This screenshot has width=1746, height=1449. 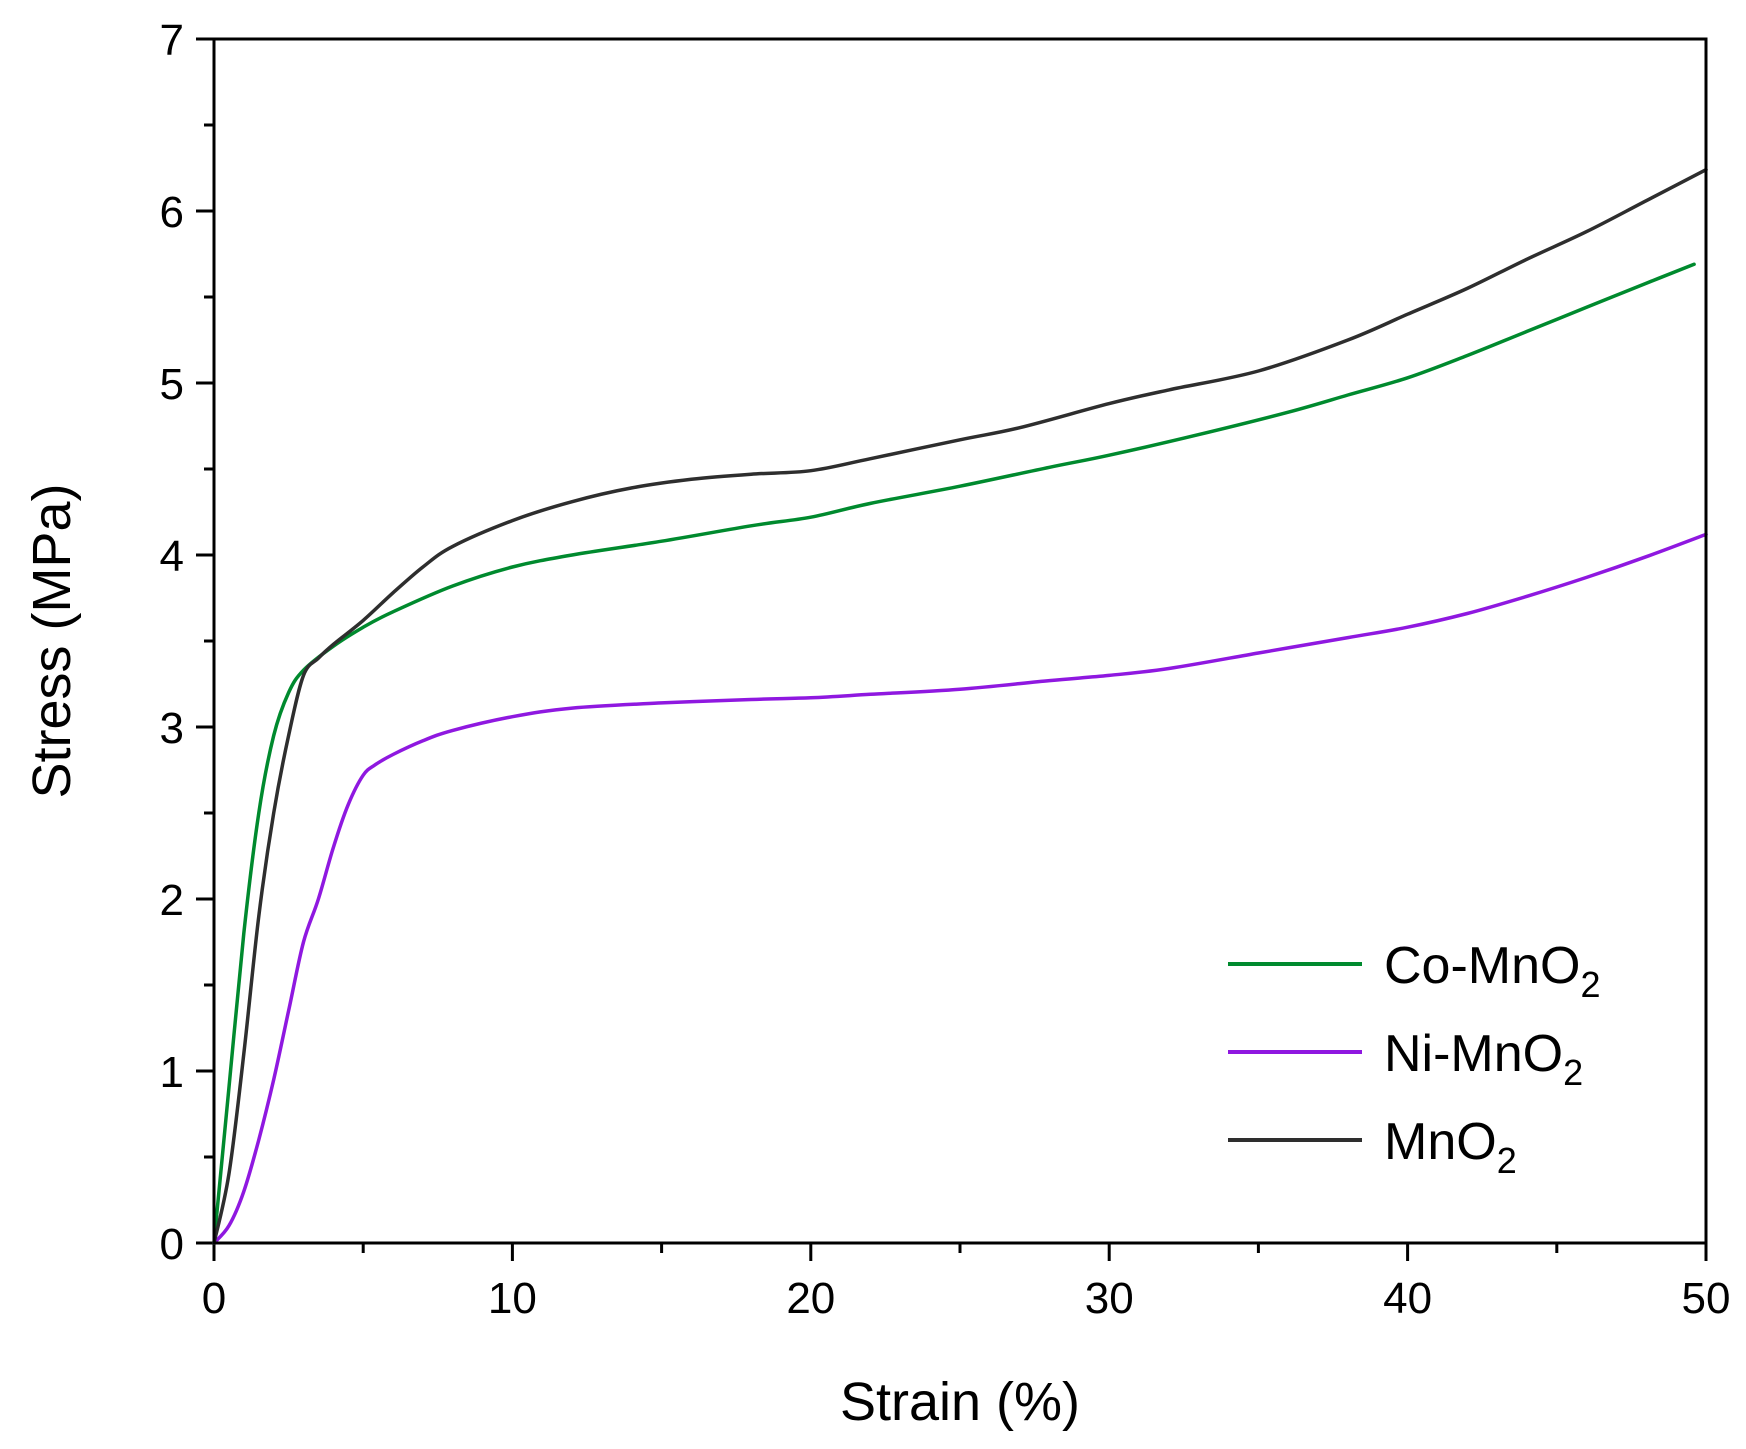 I want to click on legend-label: Ni-MnO2, so click(x=1483, y=1059).